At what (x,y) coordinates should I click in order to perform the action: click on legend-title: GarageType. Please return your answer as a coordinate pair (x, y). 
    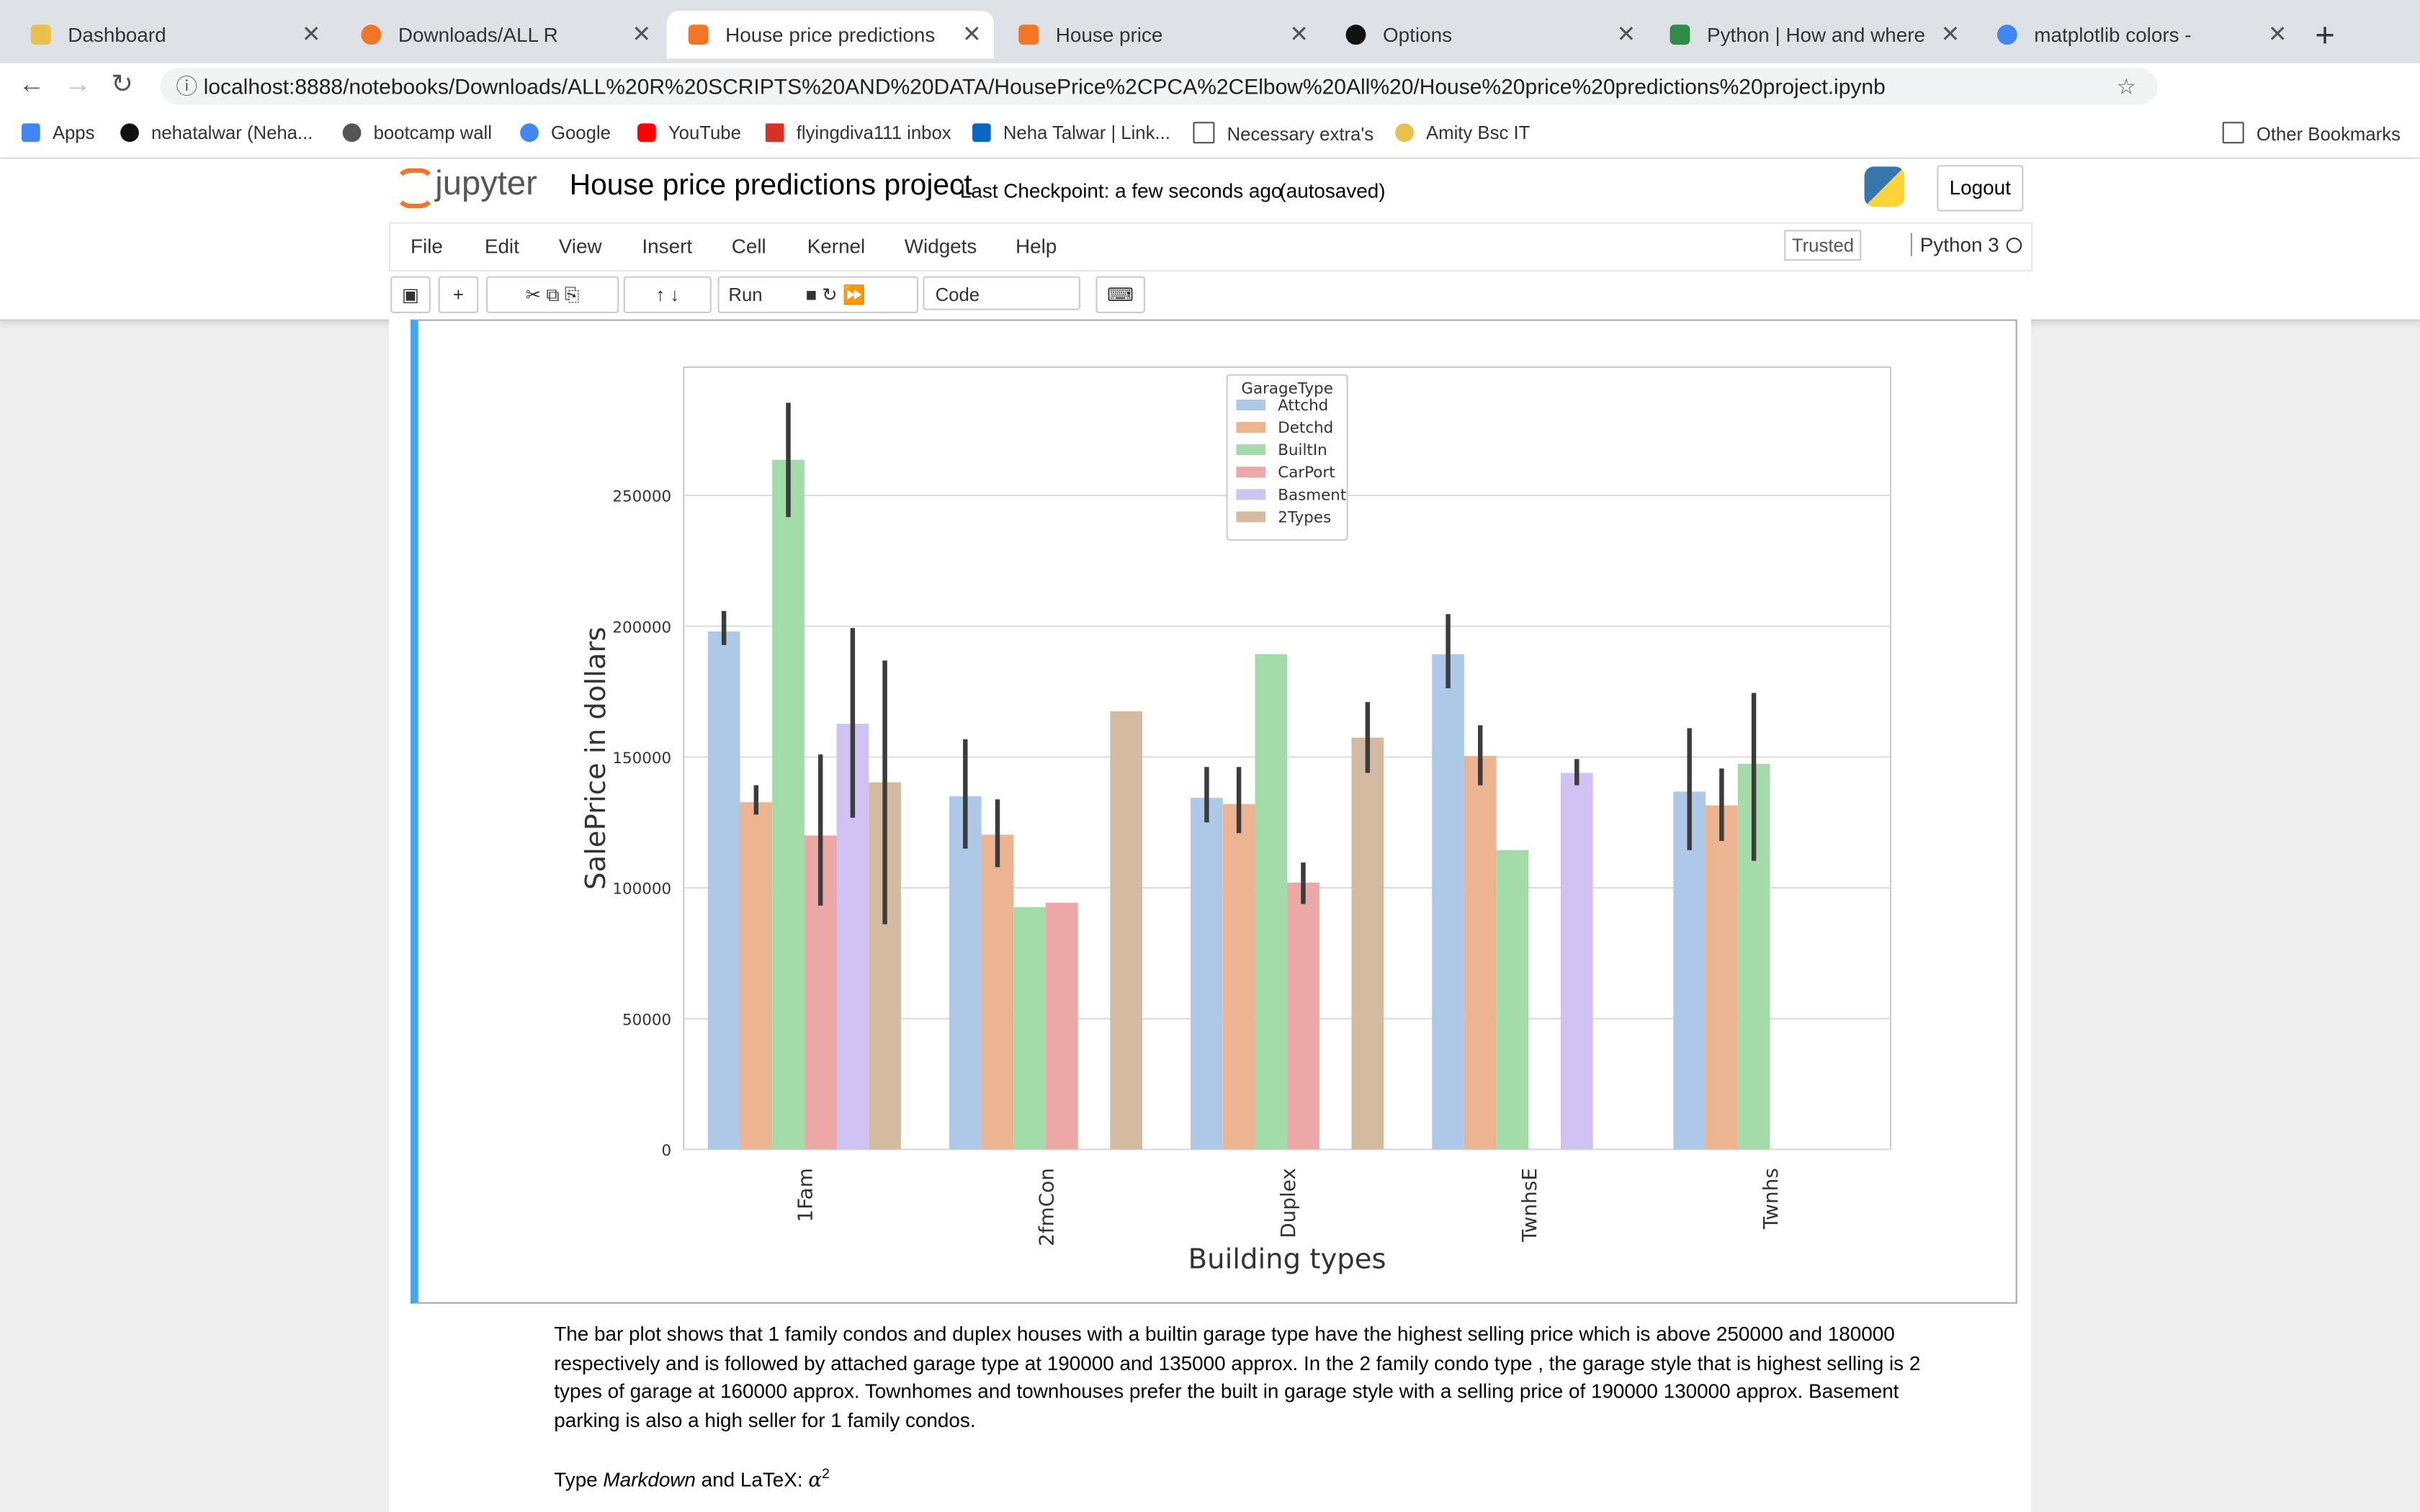
    Looking at the image, I should click on (1287, 388).